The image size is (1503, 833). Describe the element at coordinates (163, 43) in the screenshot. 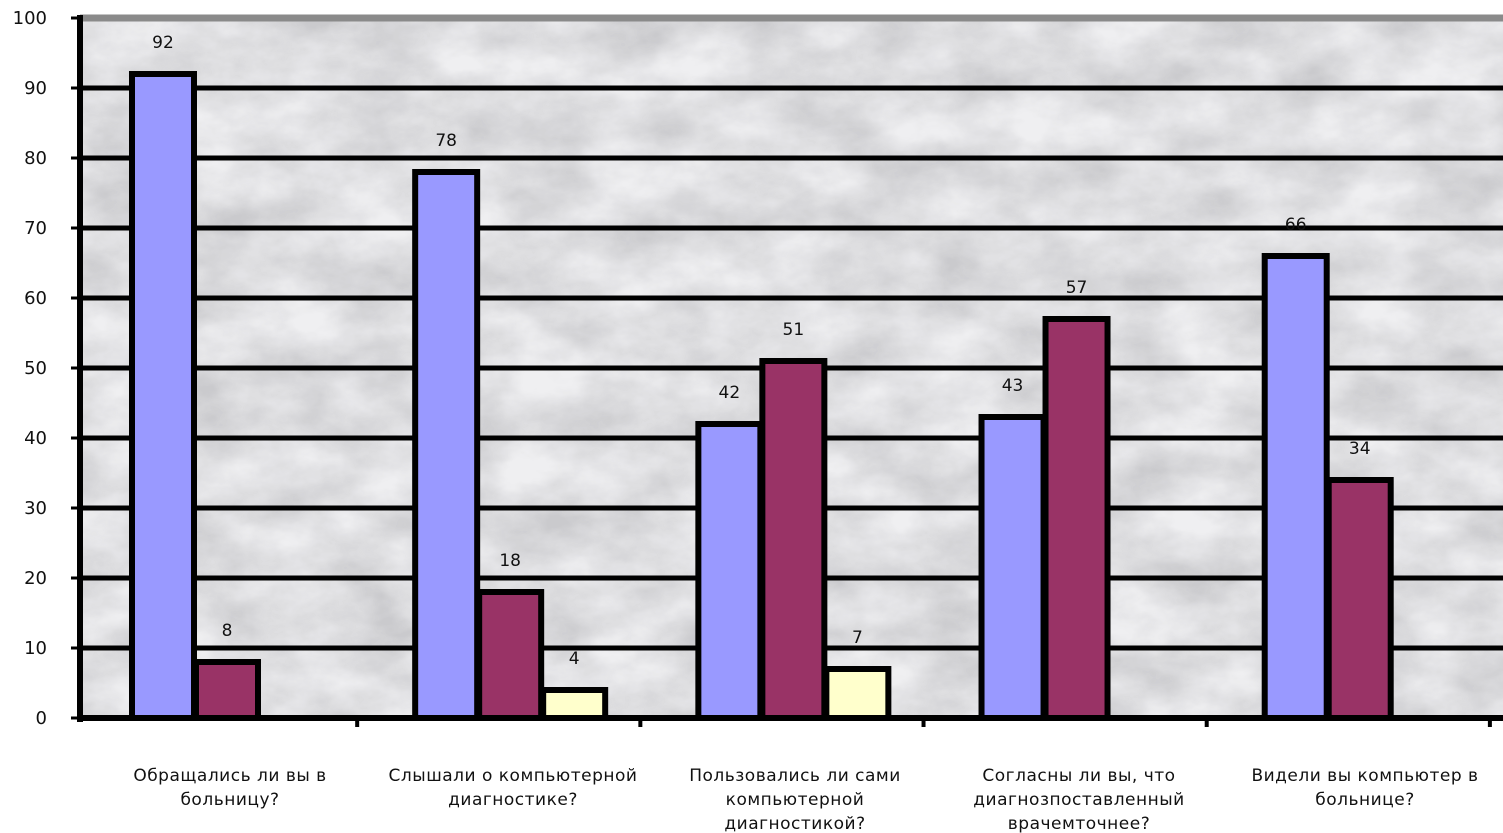

I see `data-label: 92` at that location.